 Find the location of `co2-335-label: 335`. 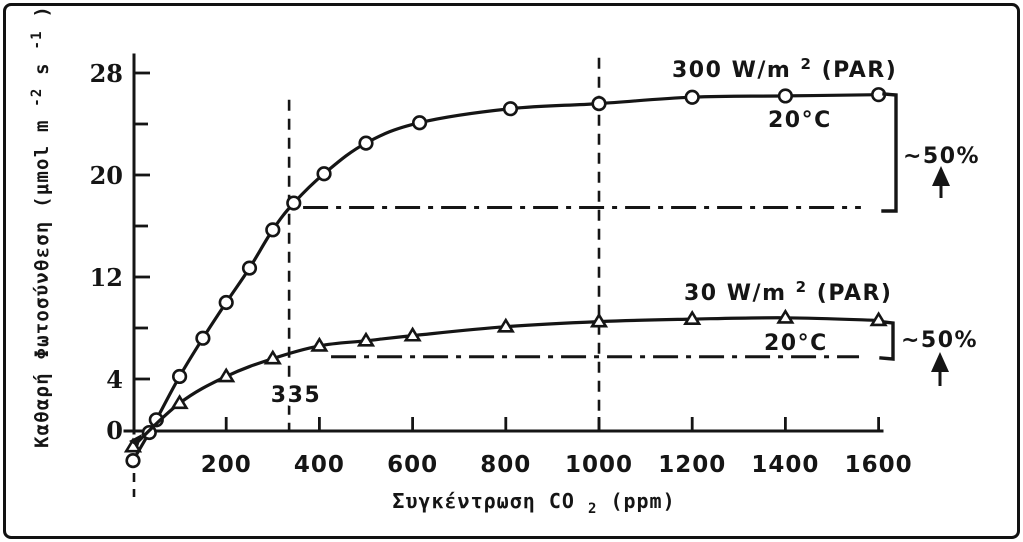

co2-335-label: 335 is located at coordinates (296, 395).